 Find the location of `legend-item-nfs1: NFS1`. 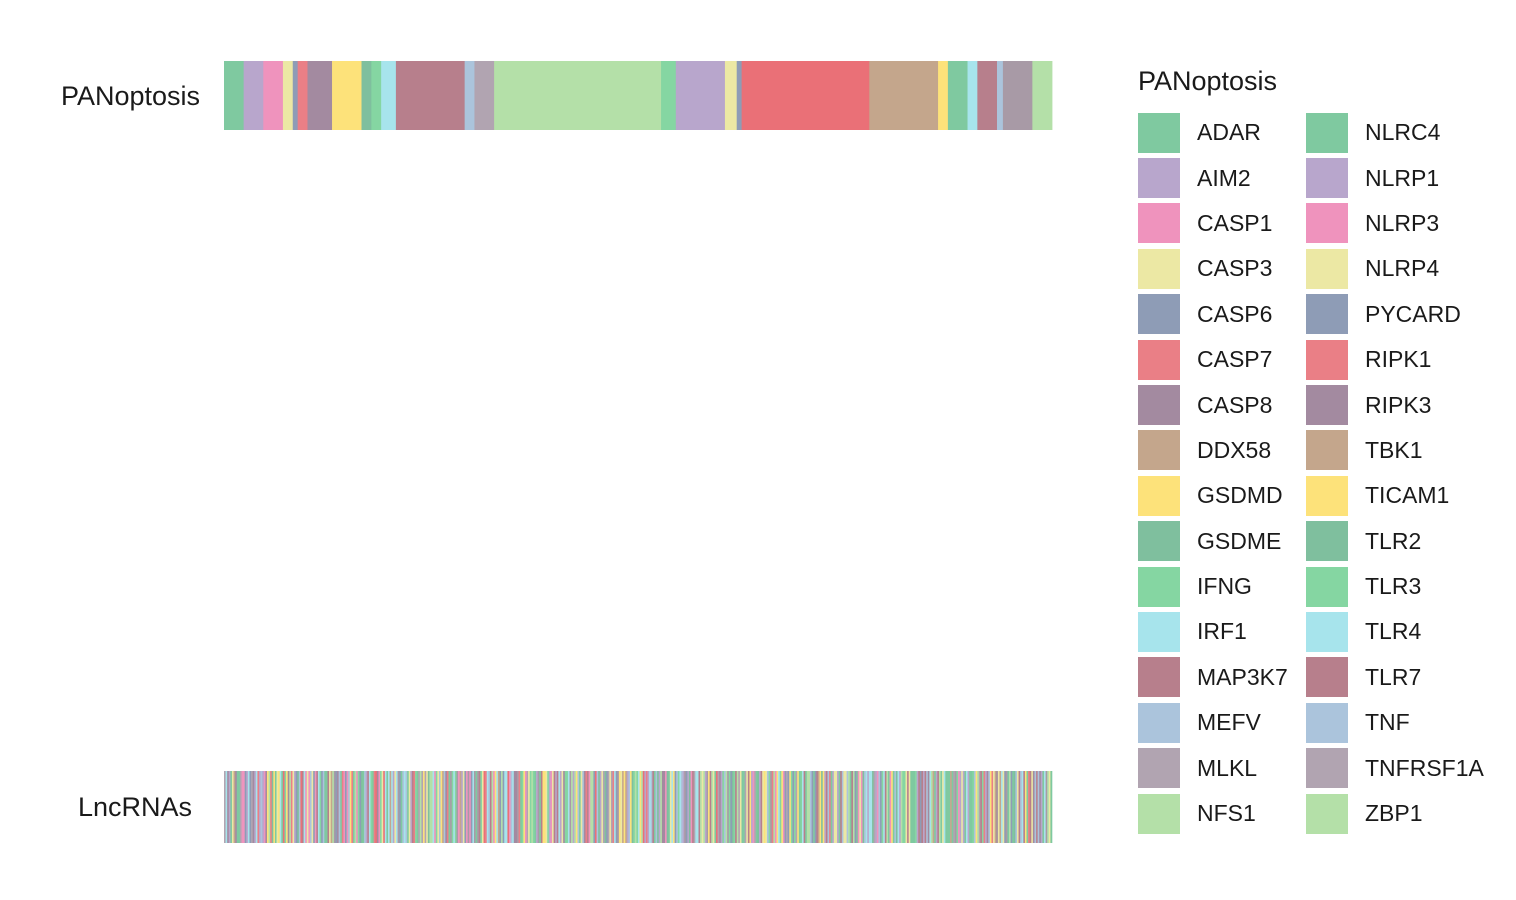

legend-item-nfs1: NFS1 is located at coordinates (1222, 813).